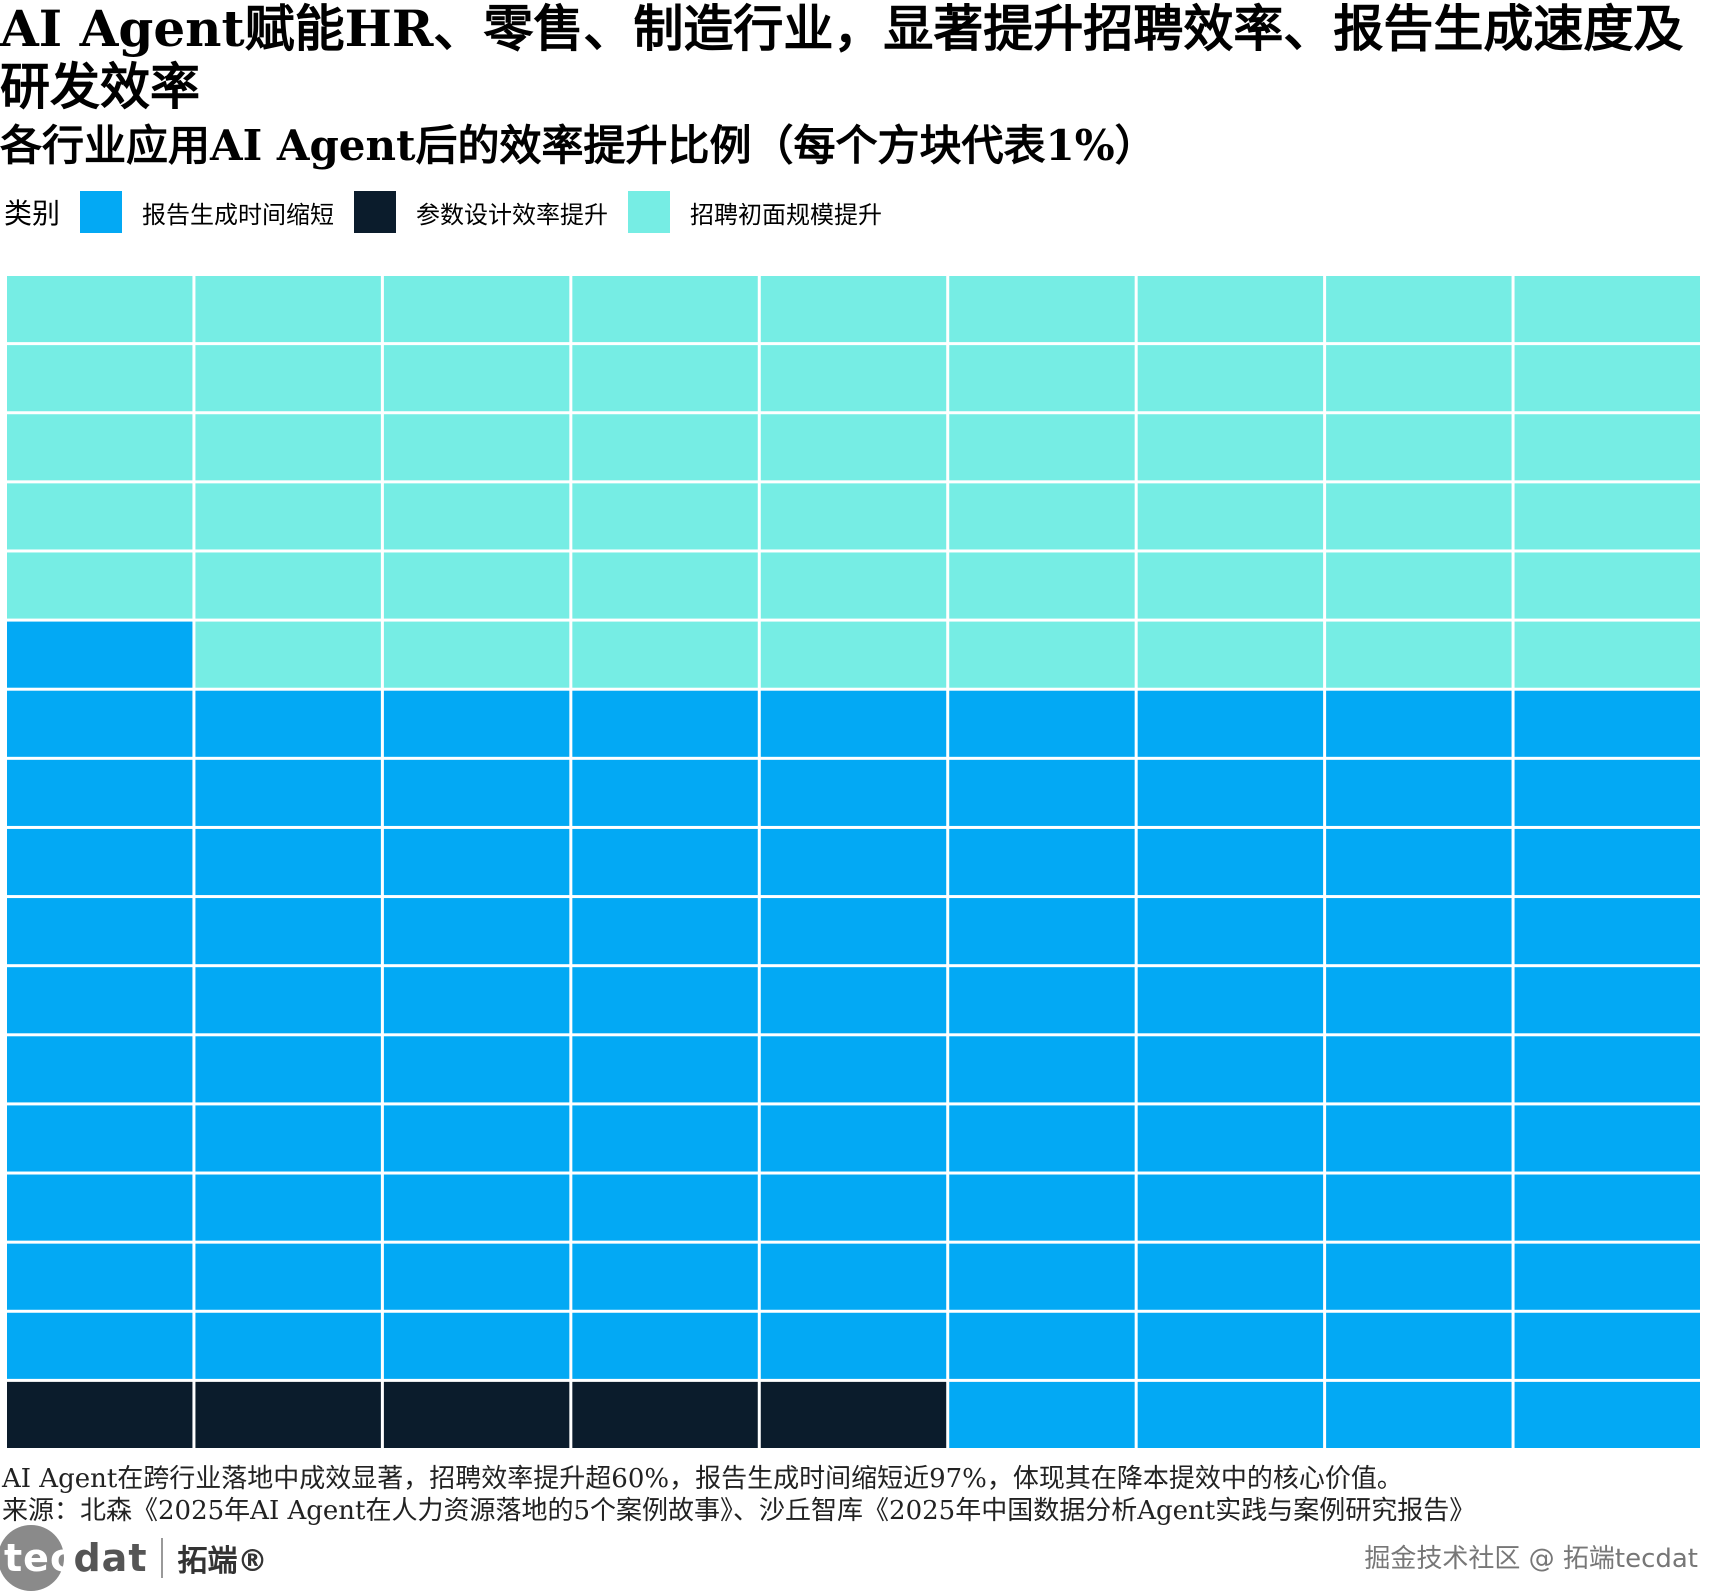  What do you see at coordinates (76, 1558) in the screenshot?
I see `logo-word: tecdat` at bounding box center [76, 1558].